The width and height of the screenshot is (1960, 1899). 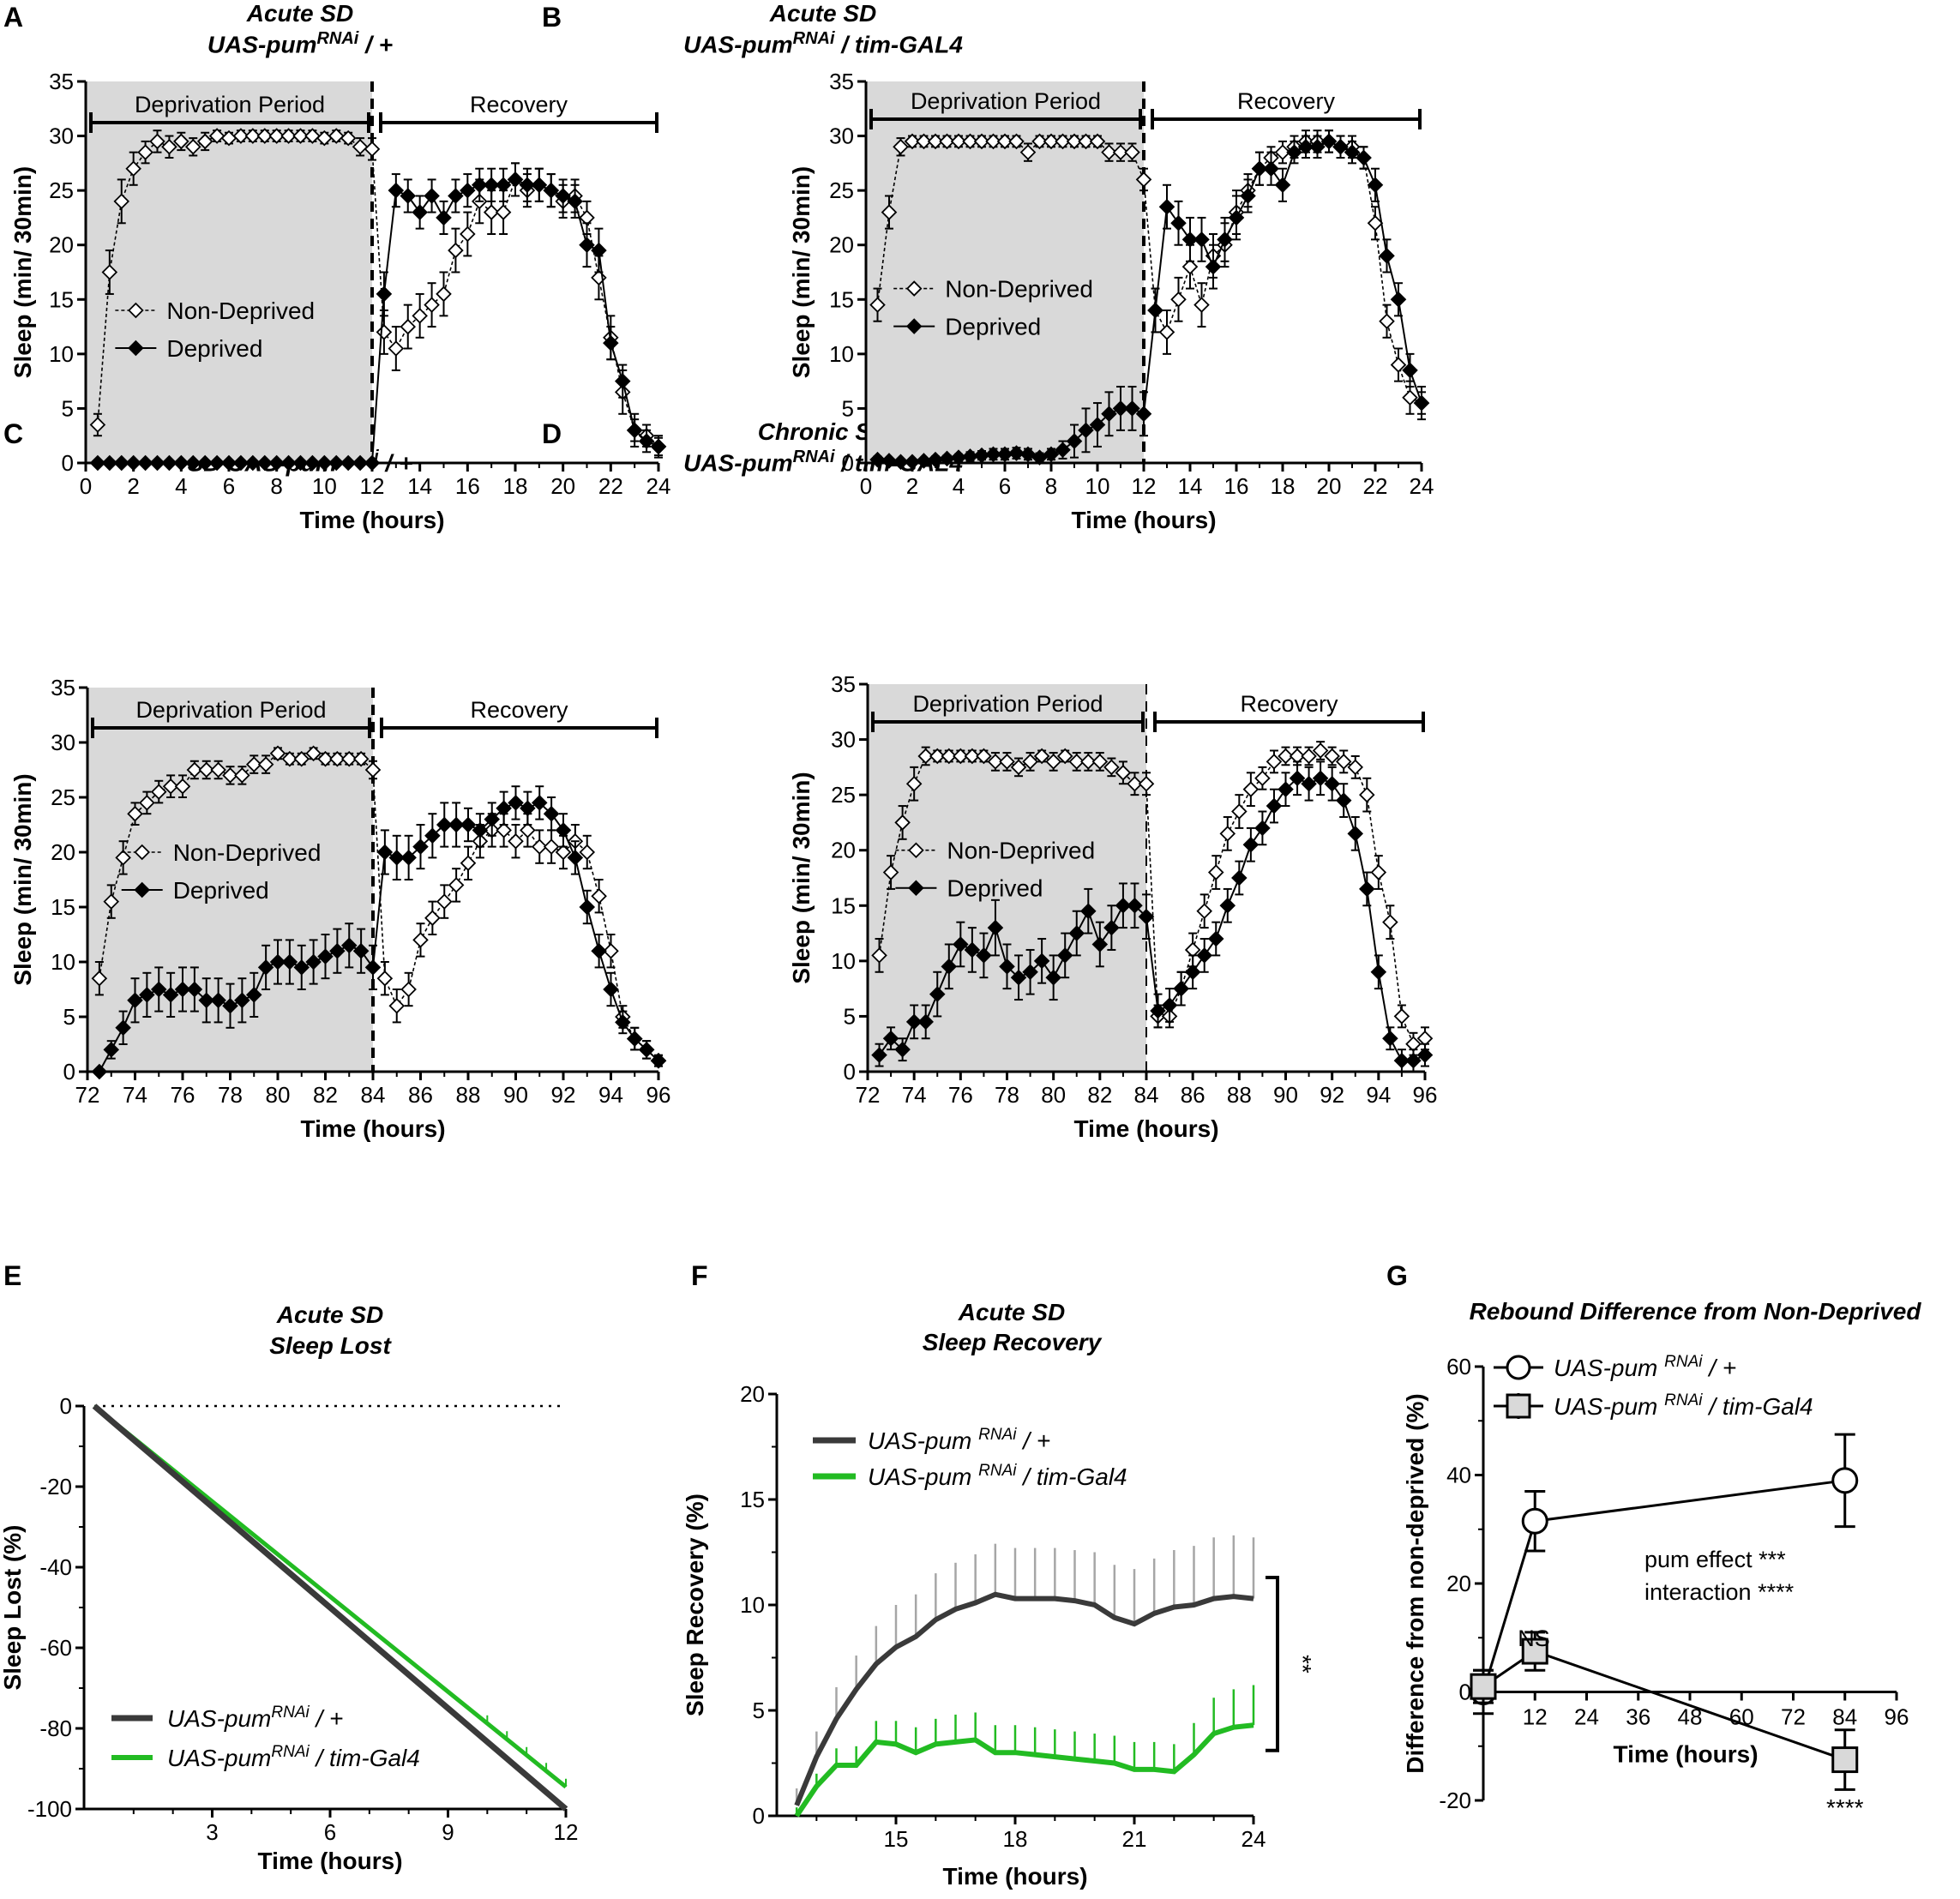 What do you see at coordinates (814, 457) in the screenshot?
I see `panel-d-title-sup: RNAi` at bounding box center [814, 457].